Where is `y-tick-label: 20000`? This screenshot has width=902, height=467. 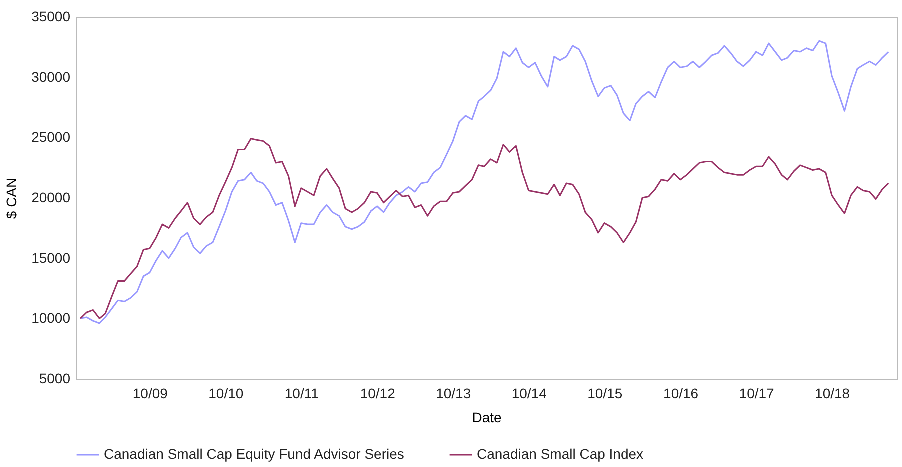
y-tick-label: 20000 is located at coordinates (51, 198).